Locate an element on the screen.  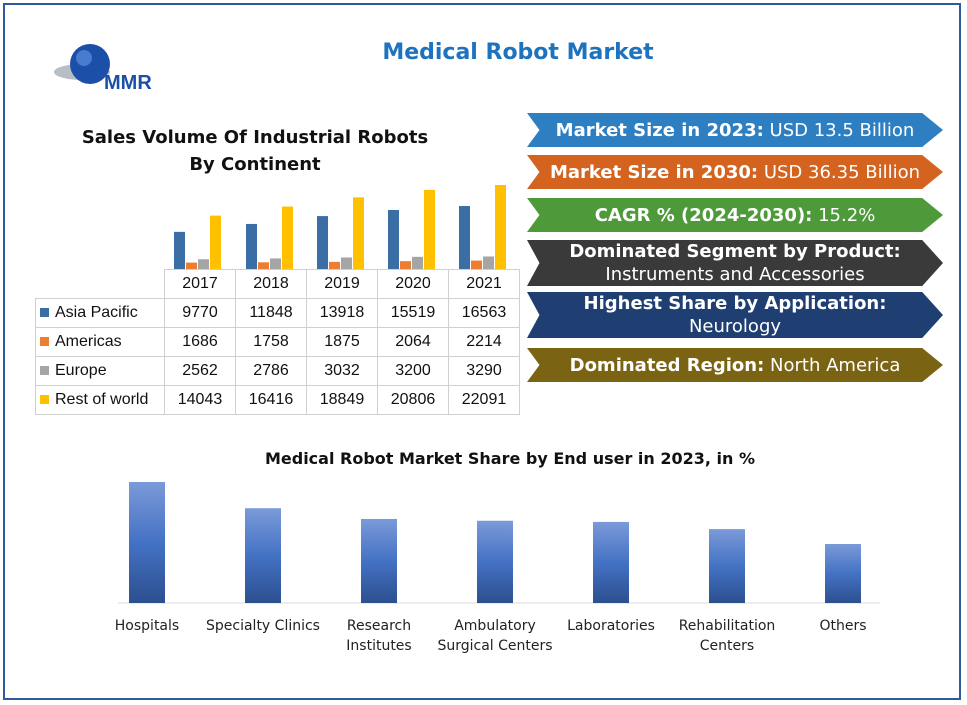
x-tick-label-line: Laboratories is located at coordinates (611, 626).